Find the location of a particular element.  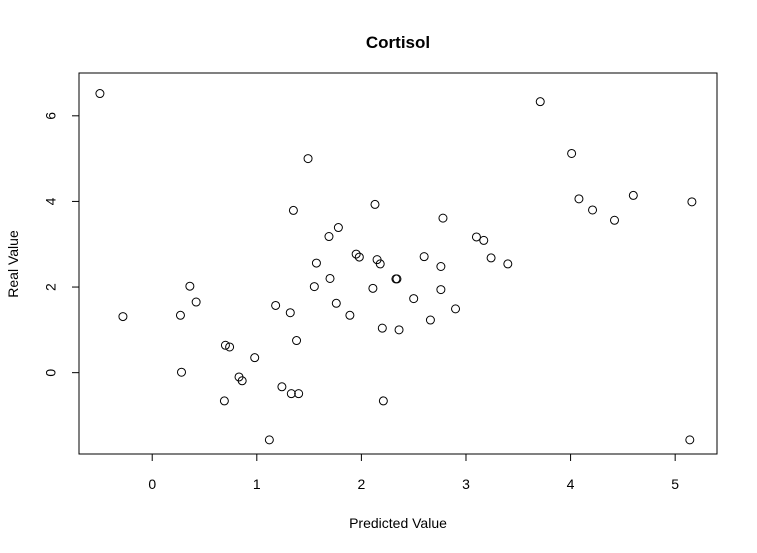

y-axis: 0 2 4 6 is located at coordinates (61, 244).